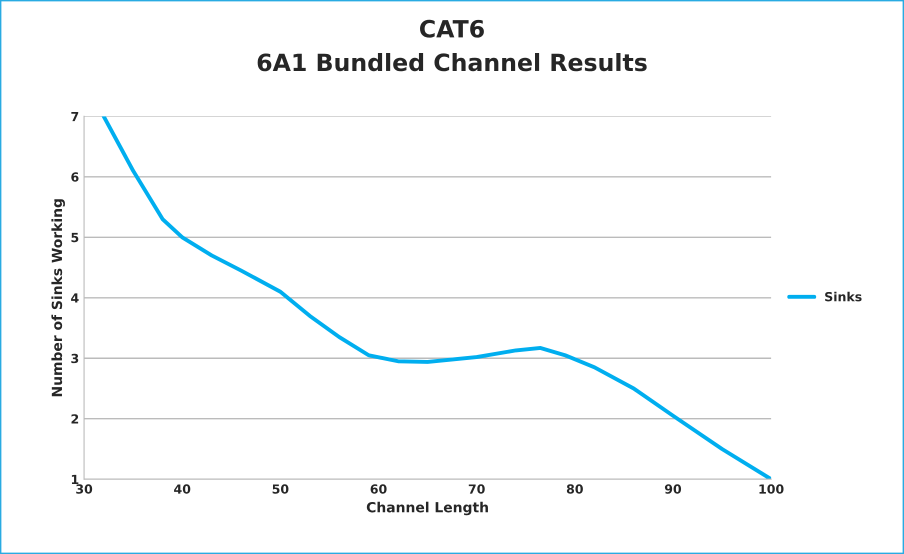 The image size is (904, 554). What do you see at coordinates (843, 297) in the screenshot?
I see `legend-label: Sinks` at bounding box center [843, 297].